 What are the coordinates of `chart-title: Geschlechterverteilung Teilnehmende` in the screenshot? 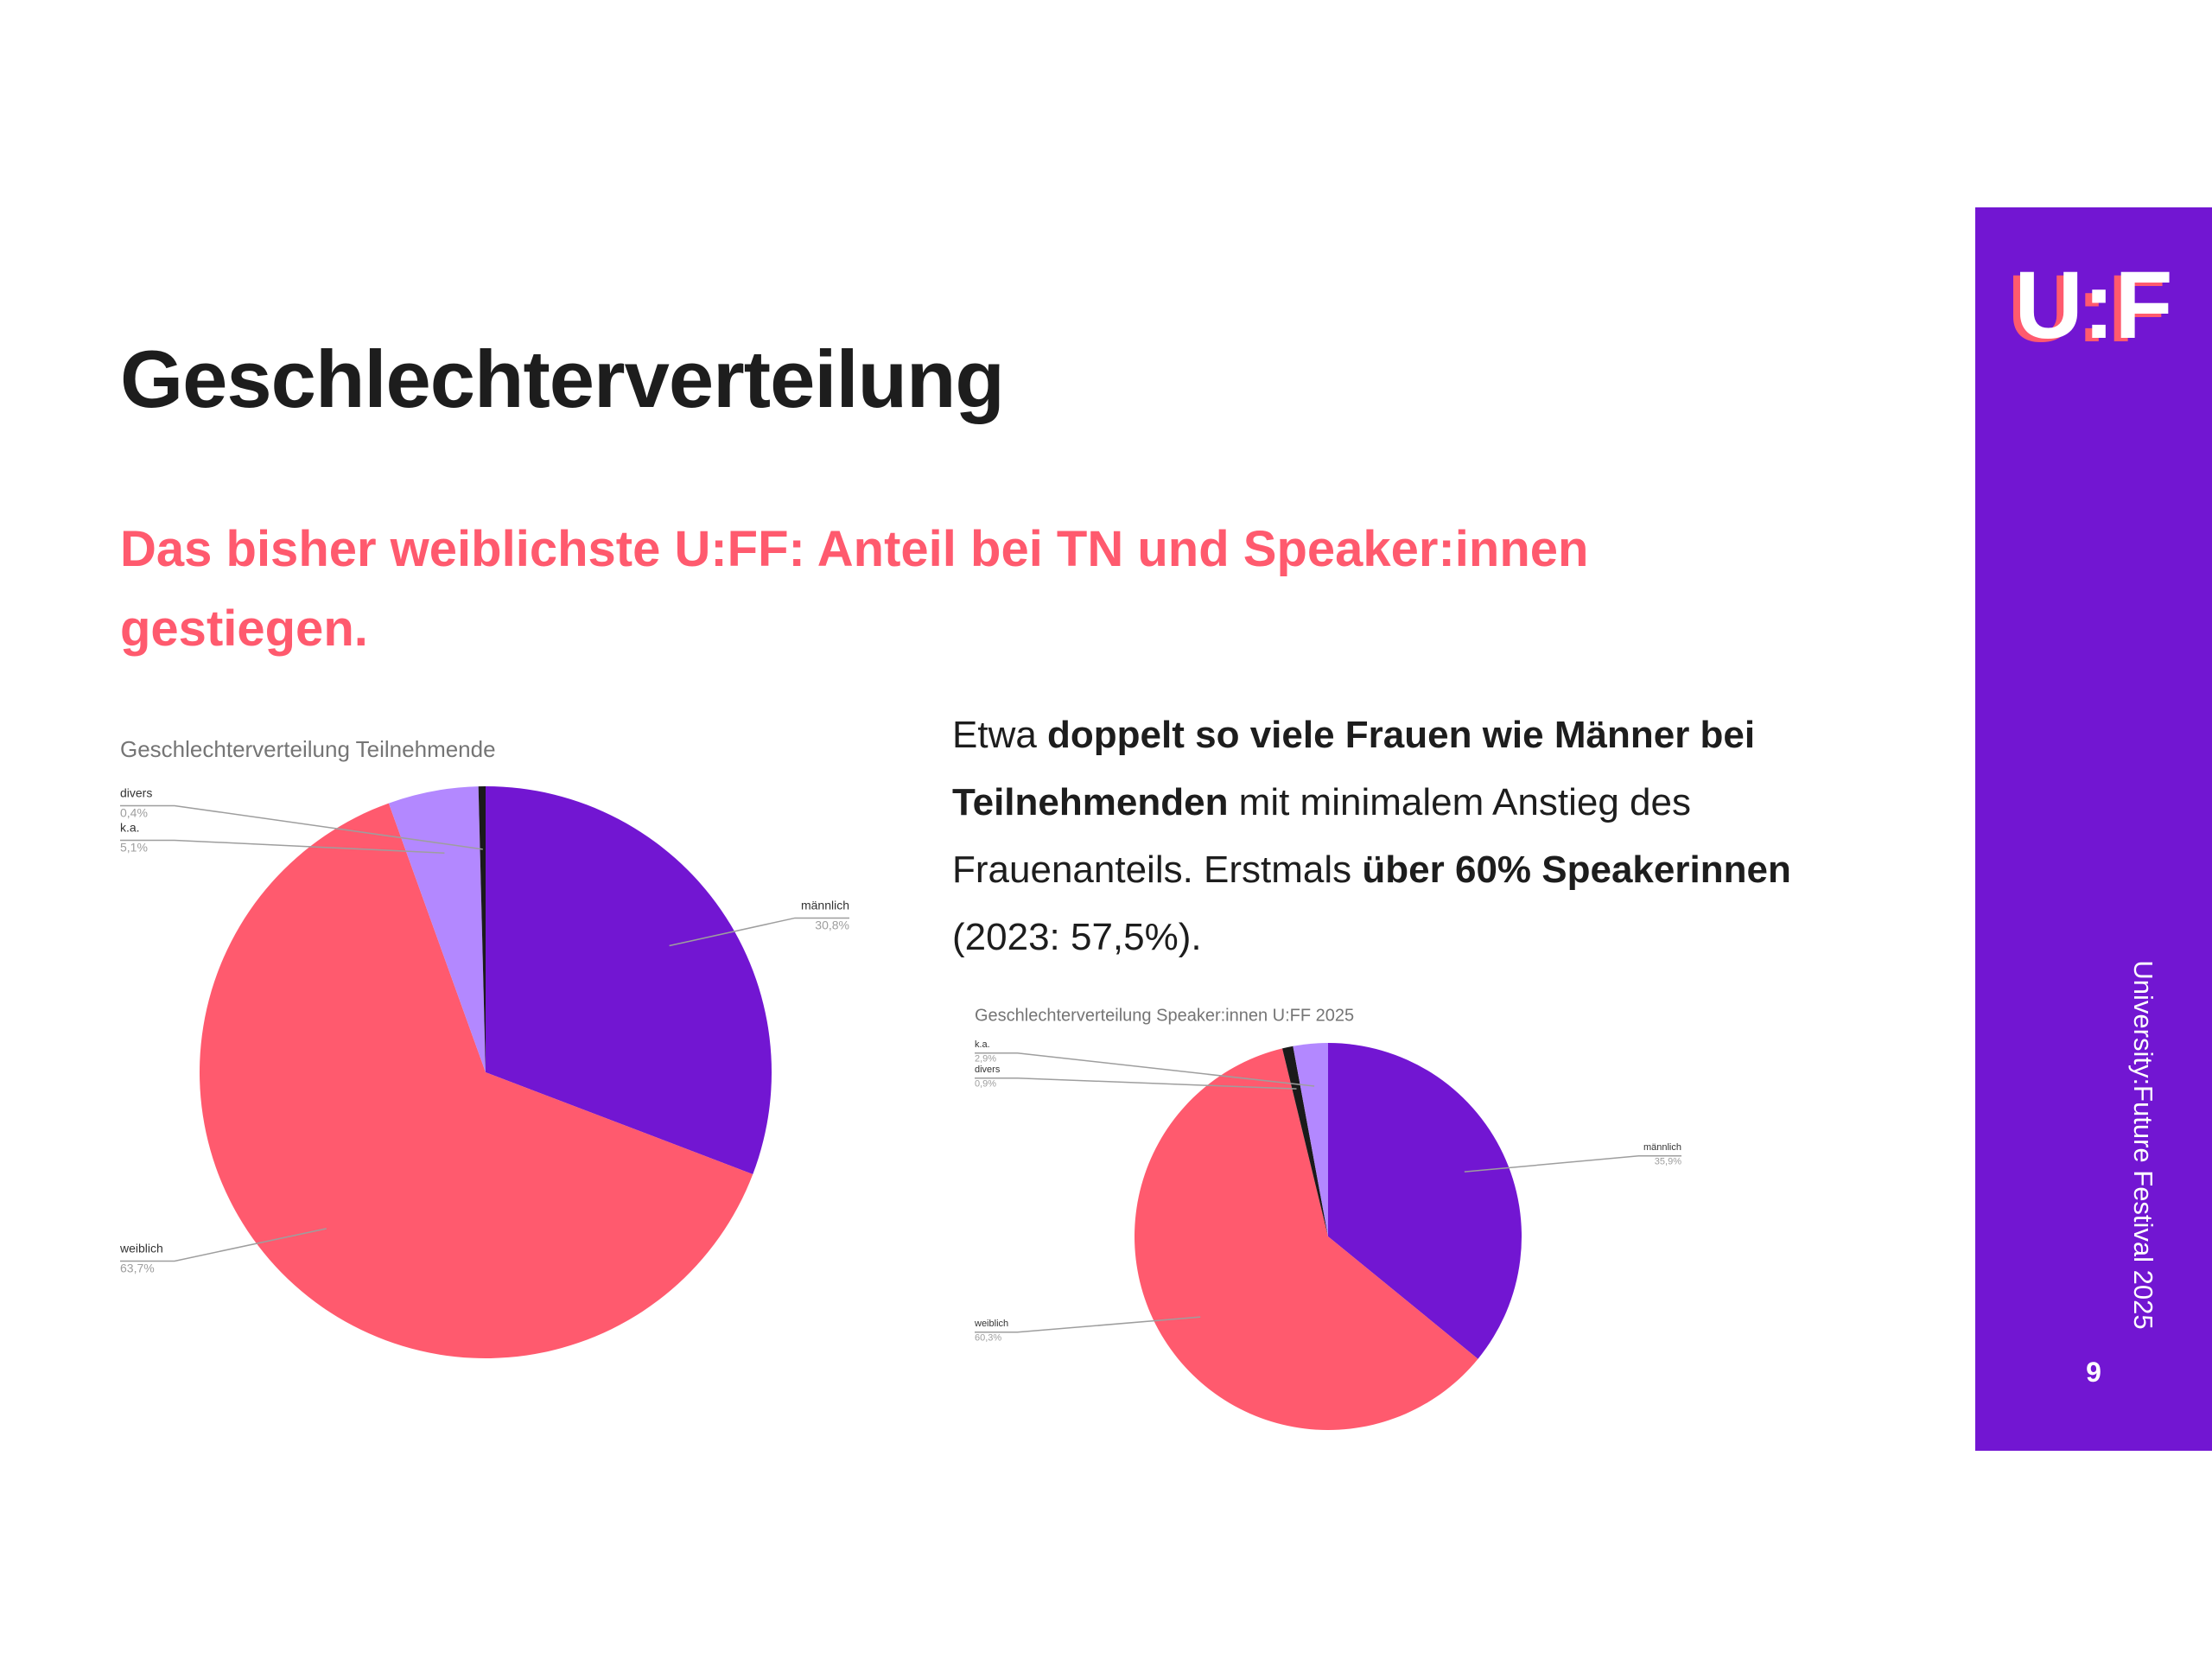 It's located at (308, 749).